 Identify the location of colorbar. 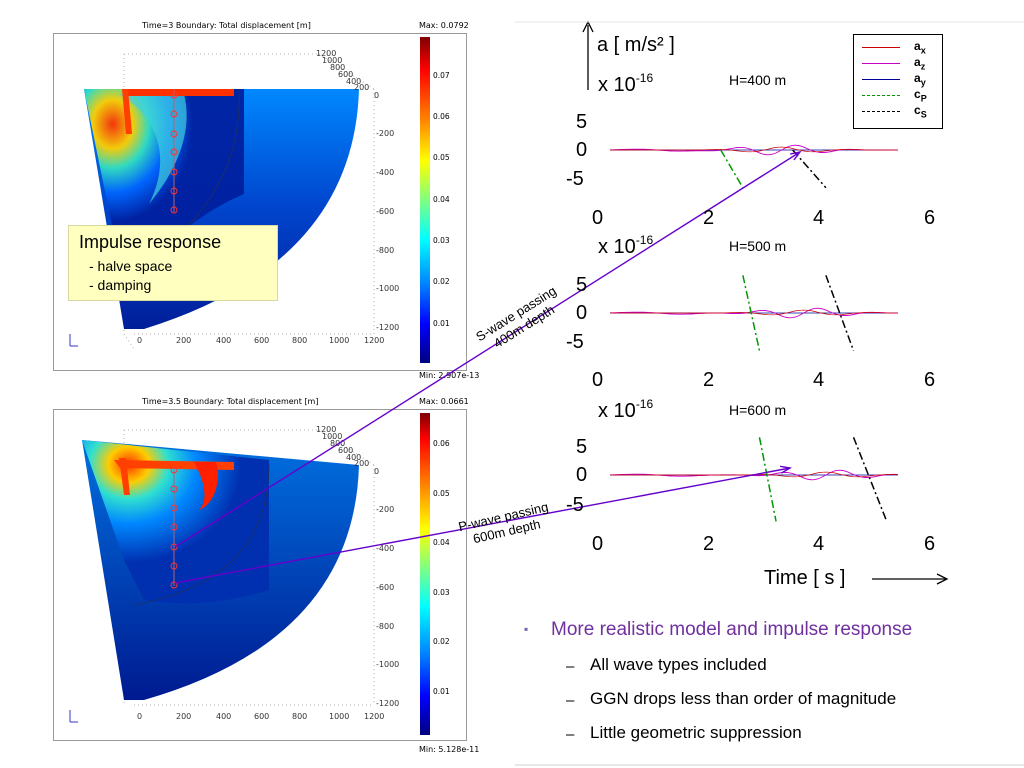
(425, 574).